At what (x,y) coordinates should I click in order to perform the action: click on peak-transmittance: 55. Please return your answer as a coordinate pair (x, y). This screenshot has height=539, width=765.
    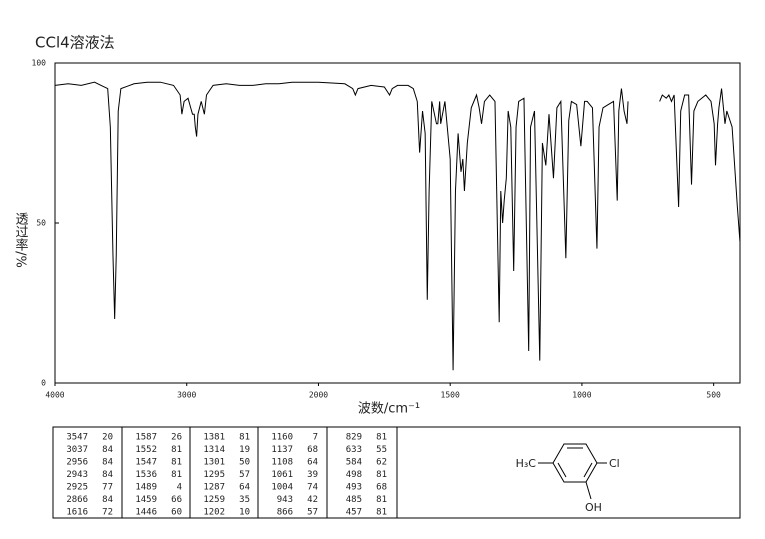
    Looking at the image, I should click on (381, 450).